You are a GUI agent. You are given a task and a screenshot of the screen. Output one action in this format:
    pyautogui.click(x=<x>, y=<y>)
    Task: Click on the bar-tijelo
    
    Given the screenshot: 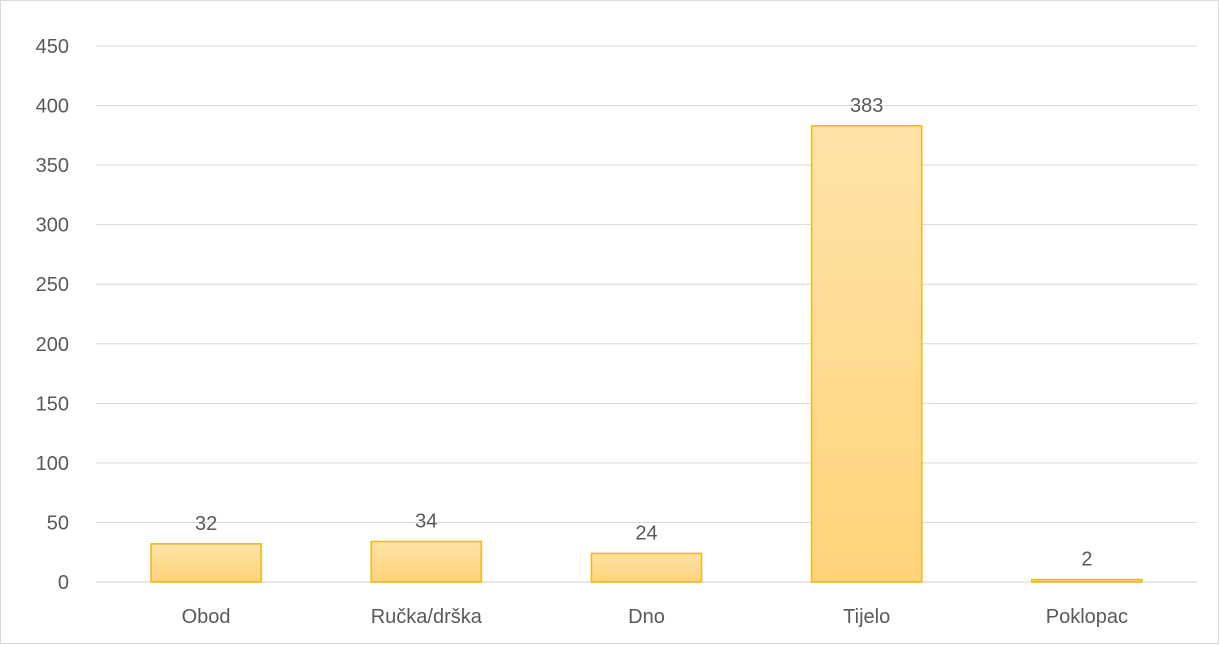 What is the action you would take?
    pyautogui.click(x=866, y=354)
    